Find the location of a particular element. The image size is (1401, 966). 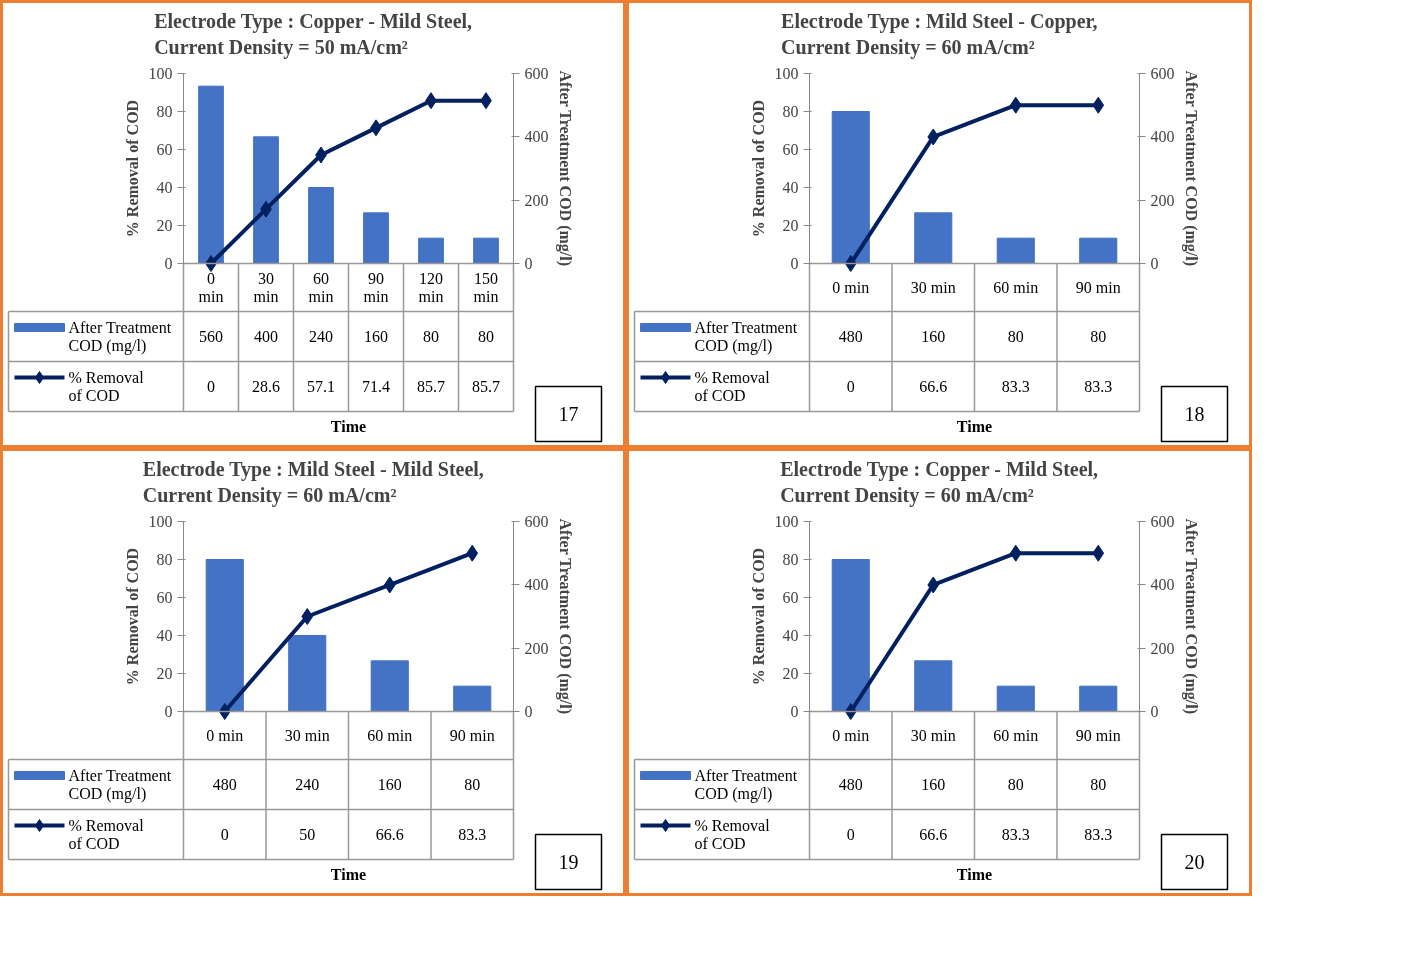

text: 19 is located at coordinates (568, 862).